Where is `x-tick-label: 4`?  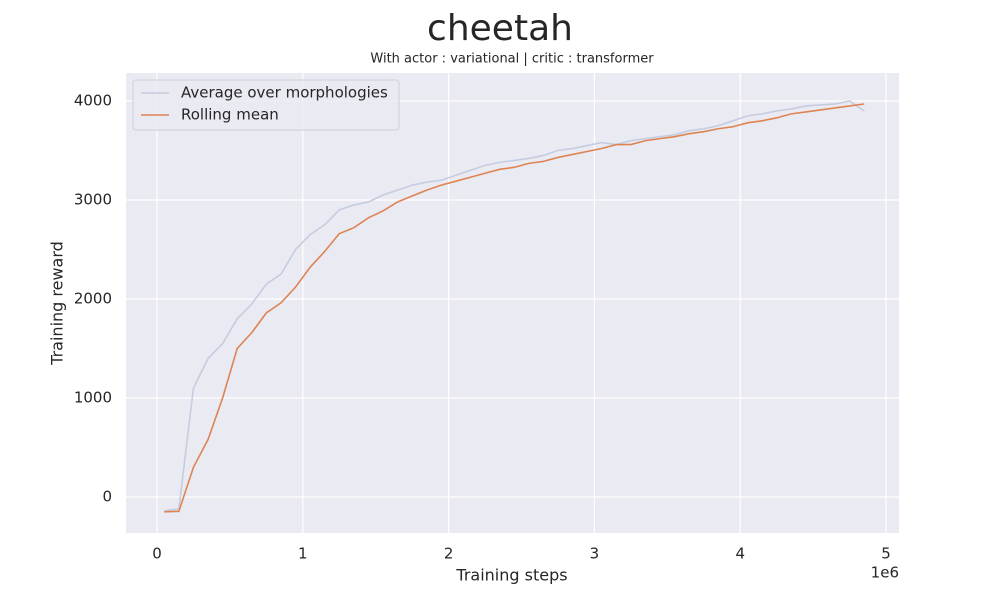
x-tick-label: 4 is located at coordinates (740, 554).